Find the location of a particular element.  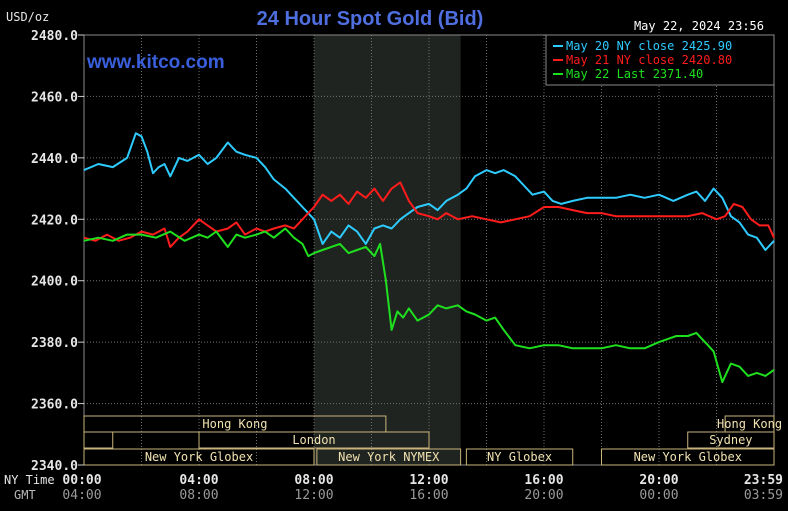

gmt-label: GMT is located at coordinates (25, 495).